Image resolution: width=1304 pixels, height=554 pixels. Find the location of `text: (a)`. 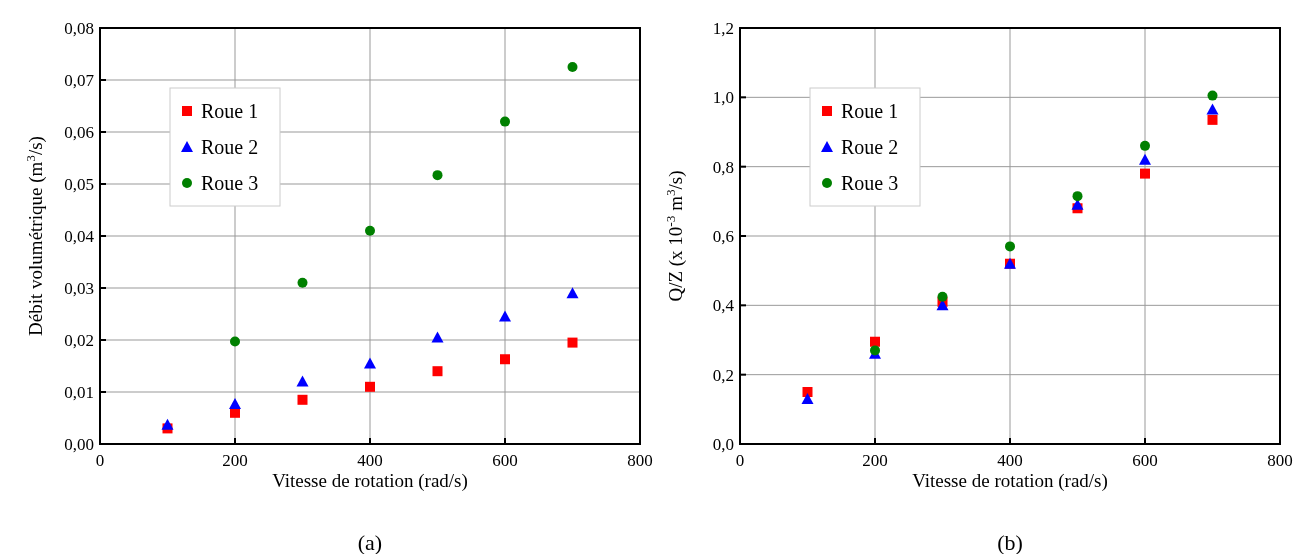

text: (a) is located at coordinates (370, 542).